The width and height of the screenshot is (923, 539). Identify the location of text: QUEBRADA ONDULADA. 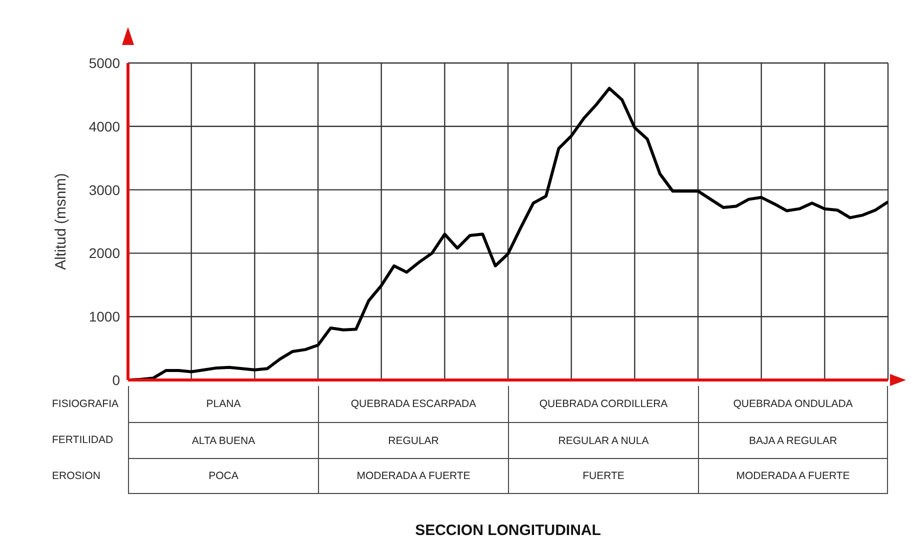
(793, 404).